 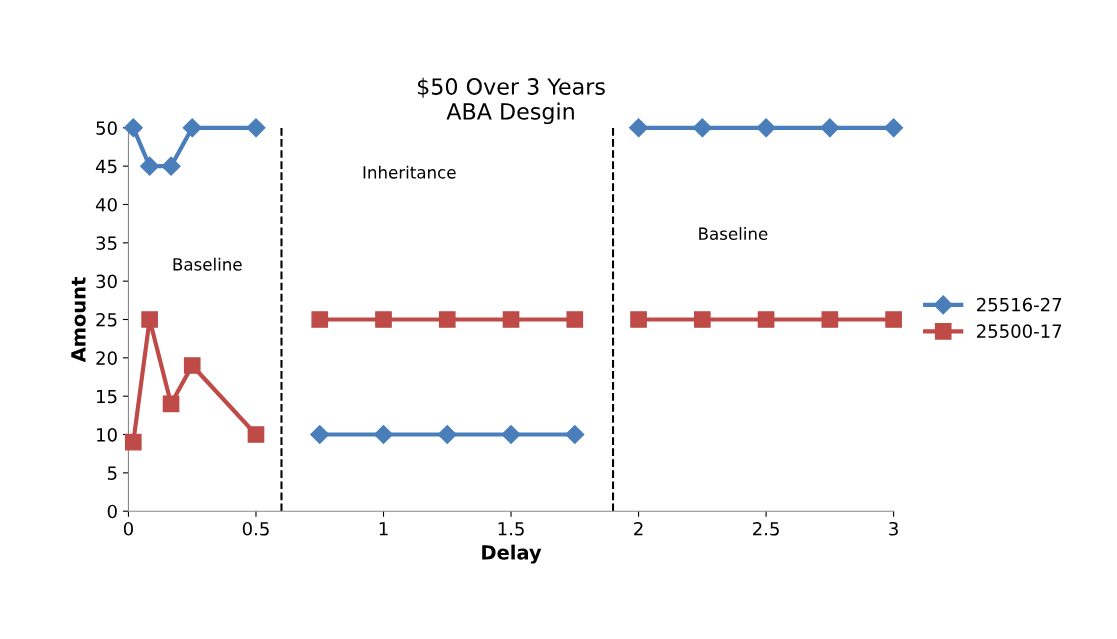 What do you see at coordinates (106, 166) in the screenshot?
I see `y-tick-label: 45` at bounding box center [106, 166].